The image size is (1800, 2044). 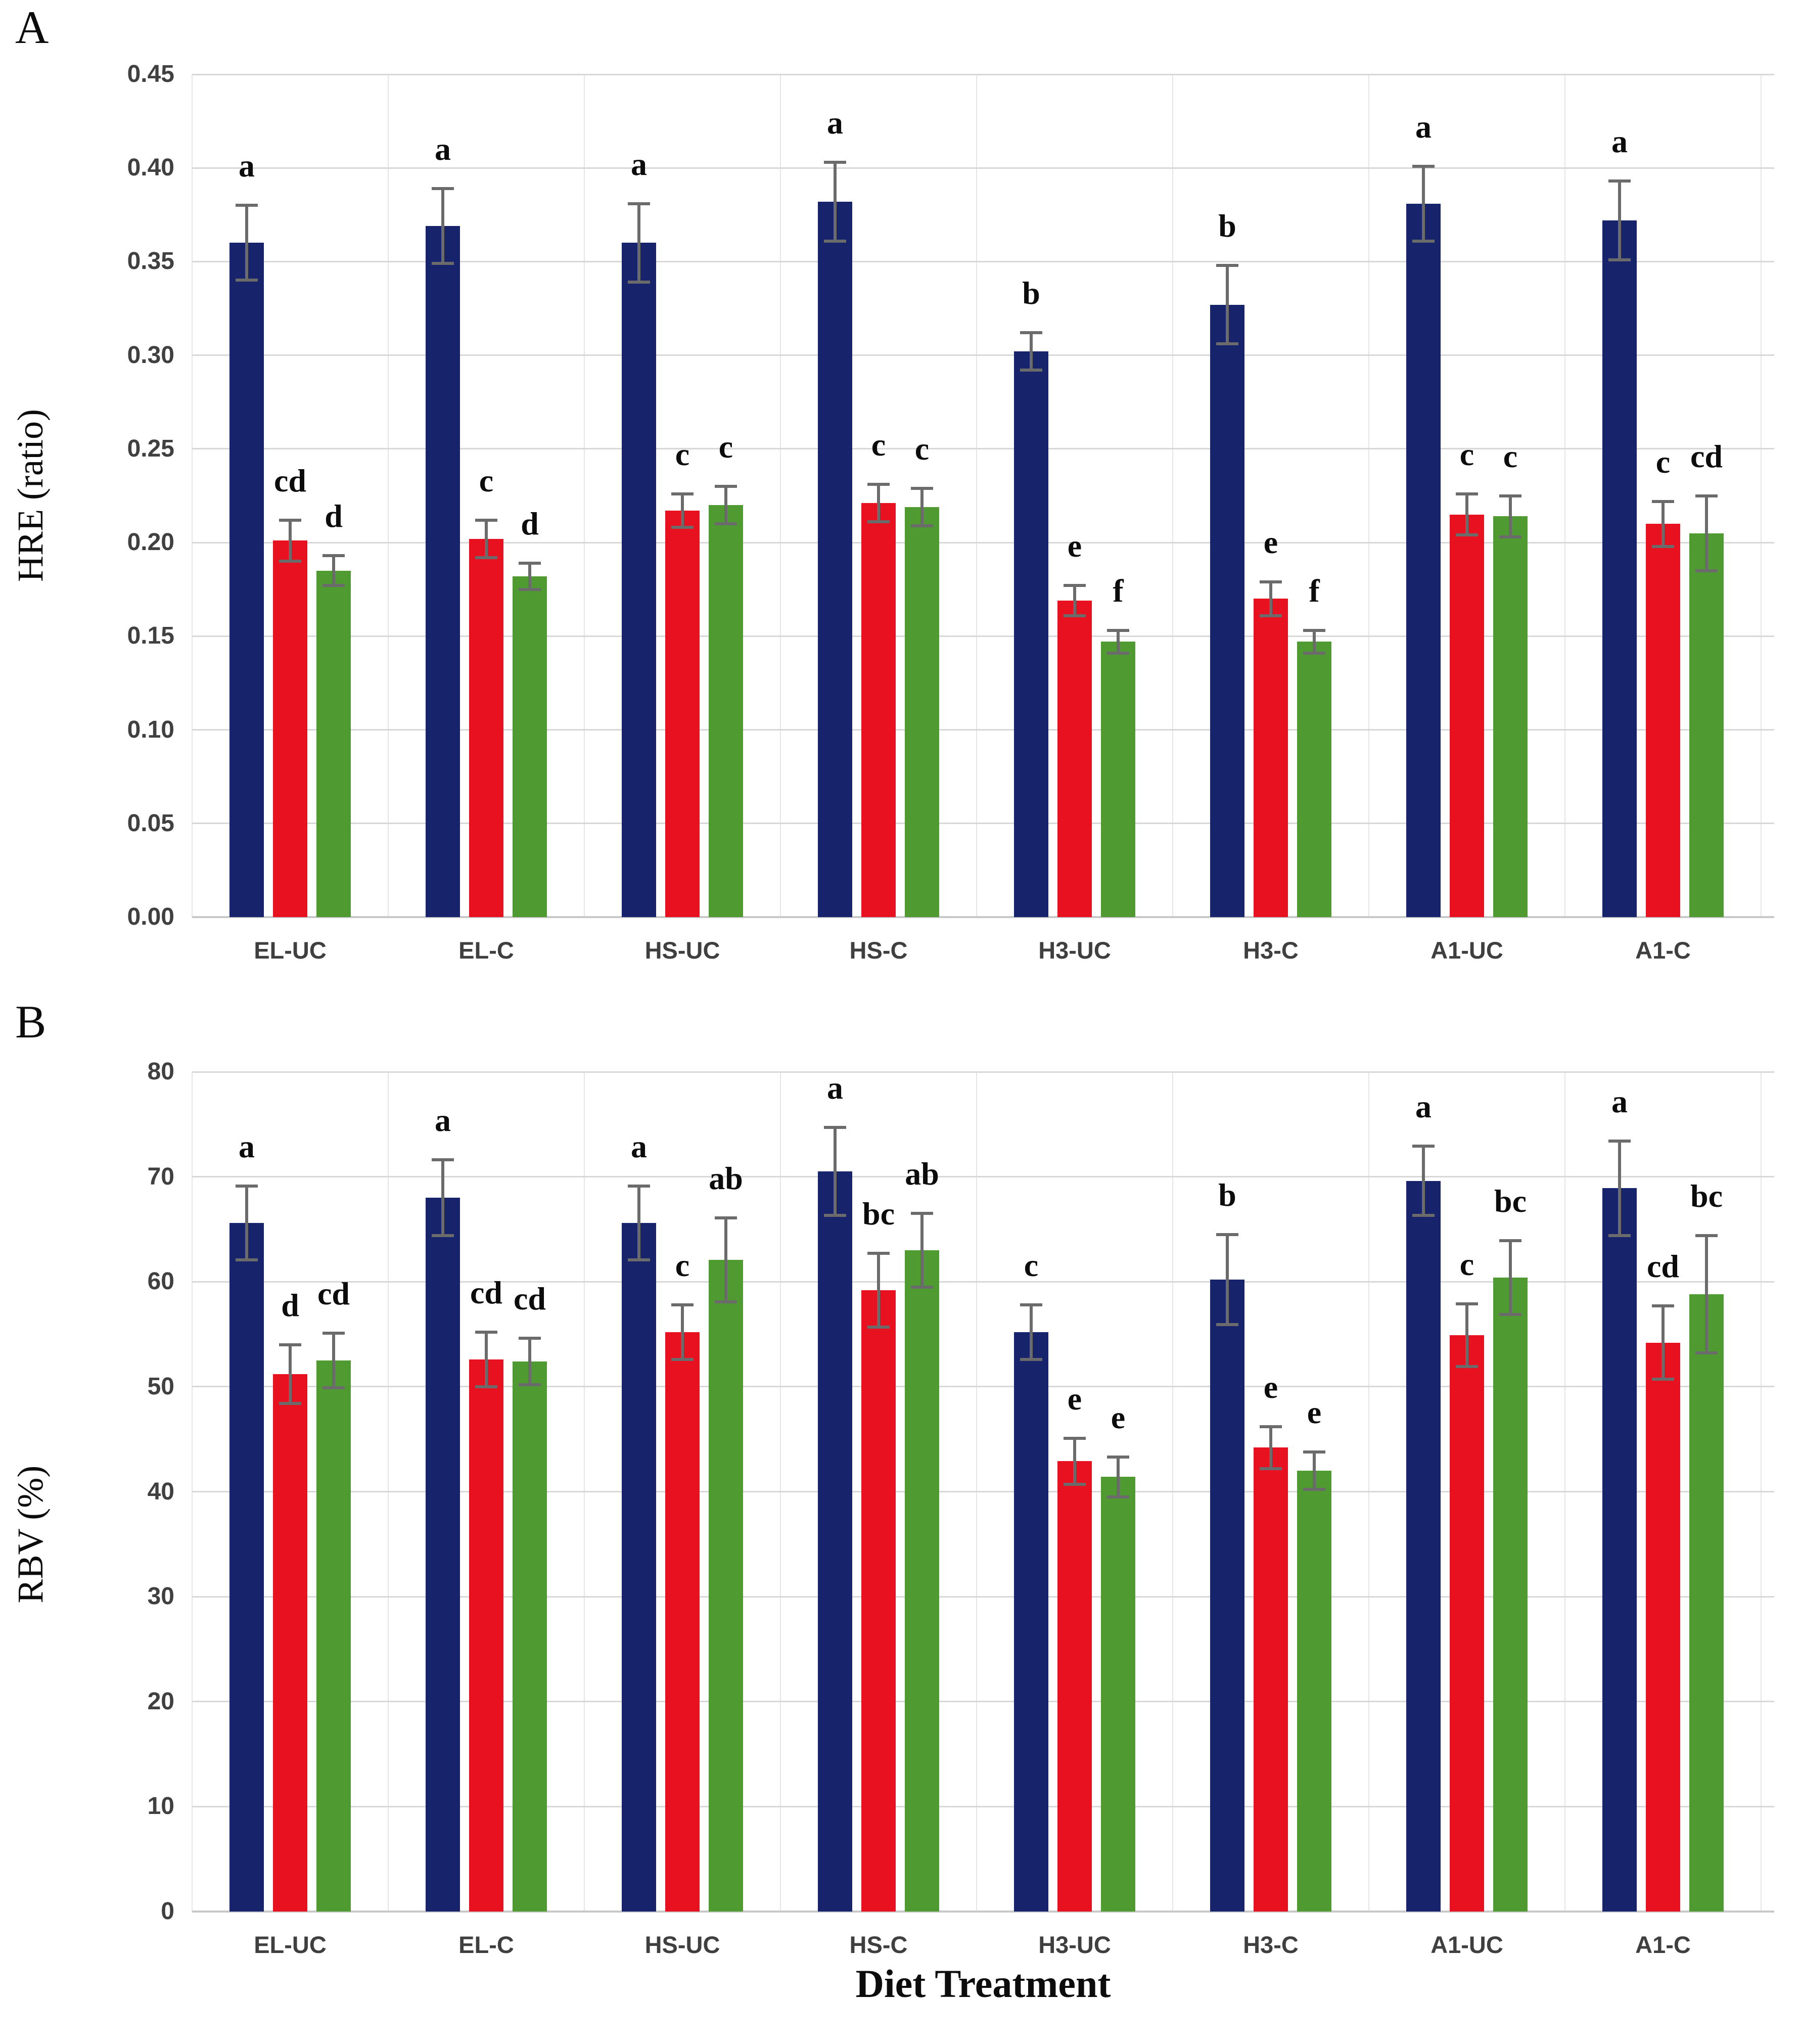 What do you see at coordinates (682, 1622) in the screenshot?
I see `bar-red-HS-UC` at bounding box center [682, 1622].